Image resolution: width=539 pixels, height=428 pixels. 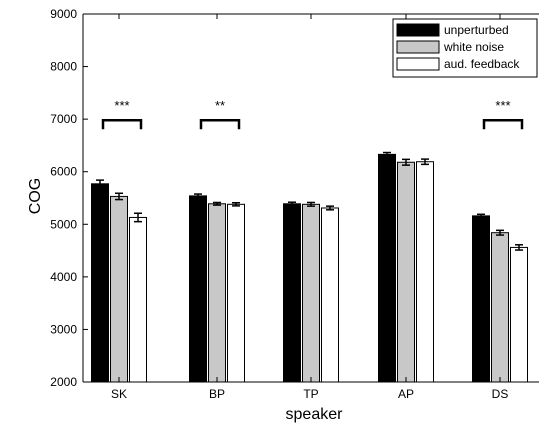 What do you see at coordinates (330, 295) in the screenshot?
I see `bar-tp-aud-feedback` at bounding box center [330, 295].